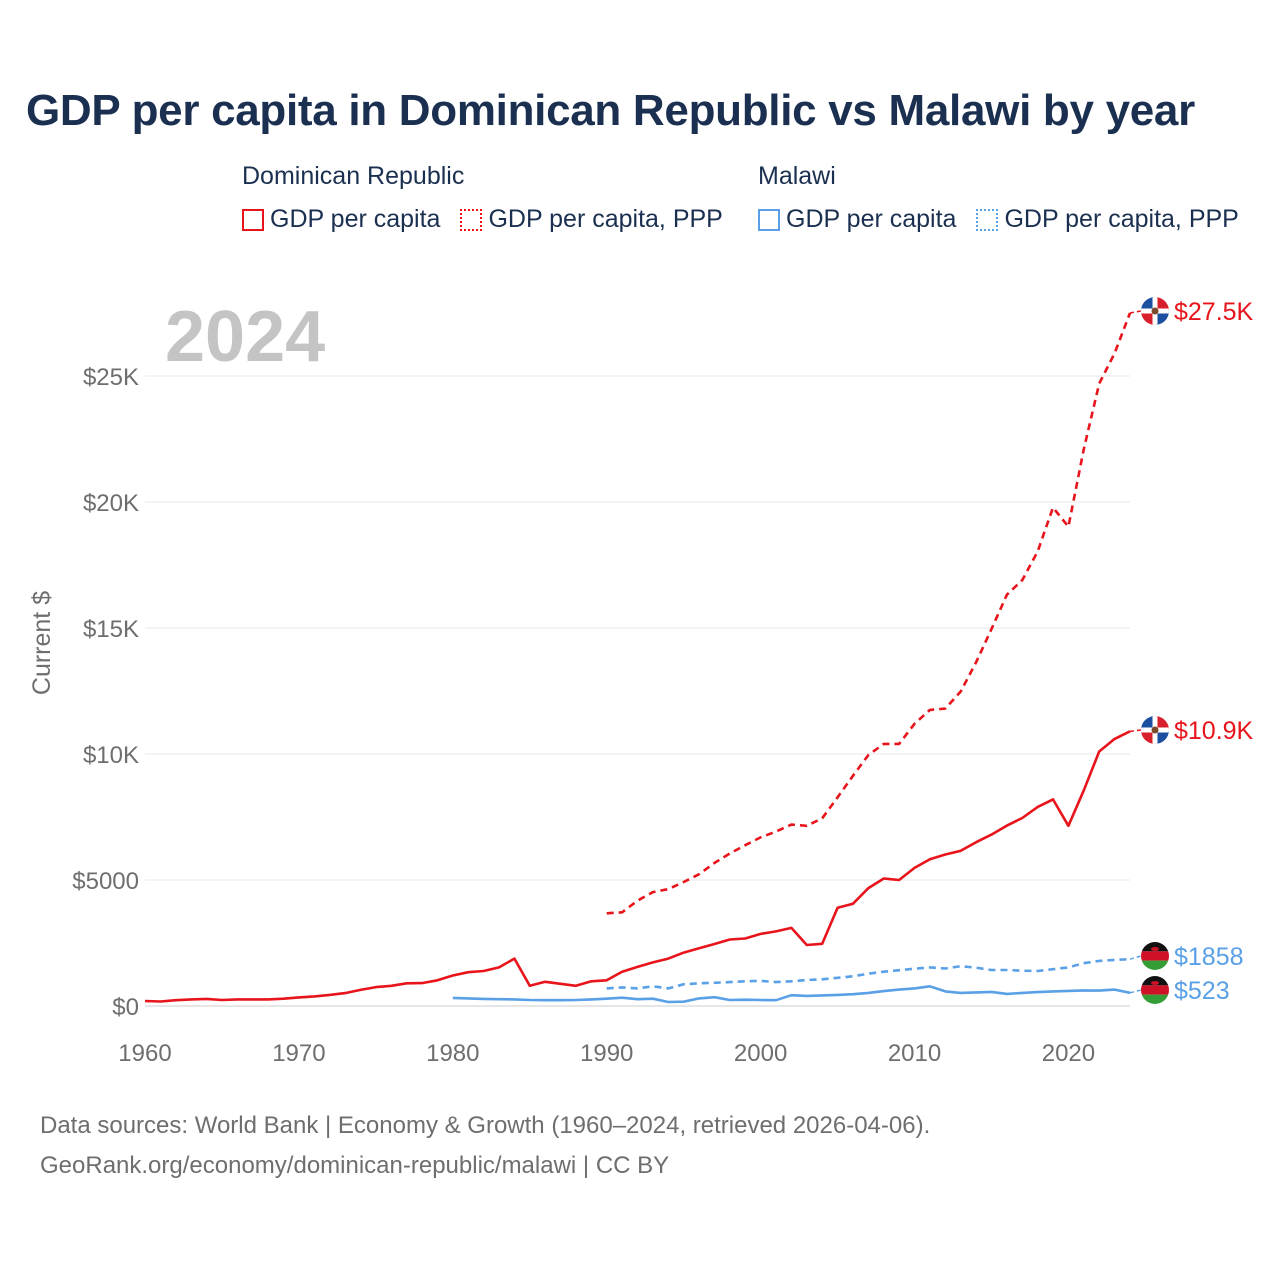 Image resolution: width=1280 pixels, height=1280 pixels. Describe the element at coordinates (105, 881) in the screenshot. I see `y-tick-label: $5000` at that location.